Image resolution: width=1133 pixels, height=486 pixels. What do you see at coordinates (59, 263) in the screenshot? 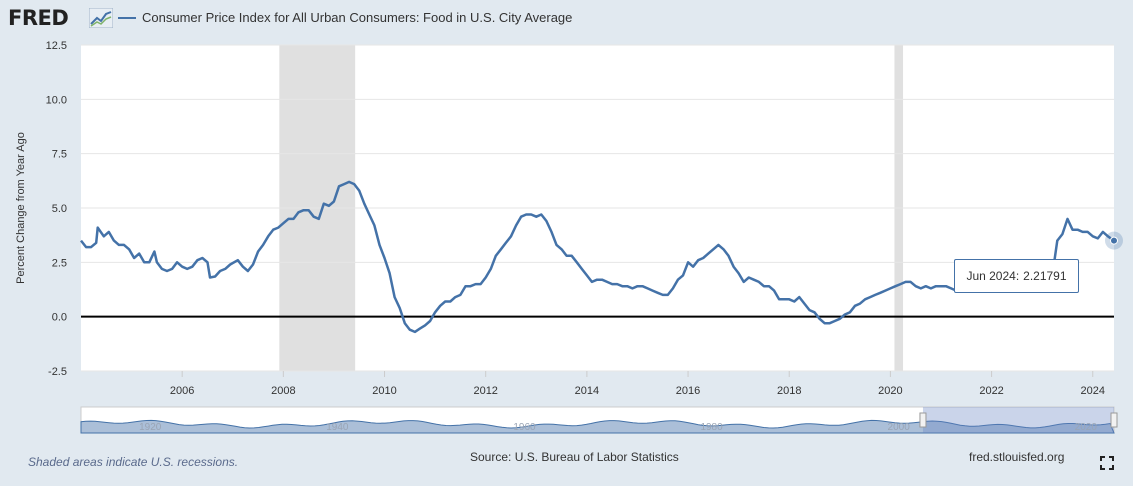
I see `y-tick-label: 2.5` at bounding box center [59, 263].